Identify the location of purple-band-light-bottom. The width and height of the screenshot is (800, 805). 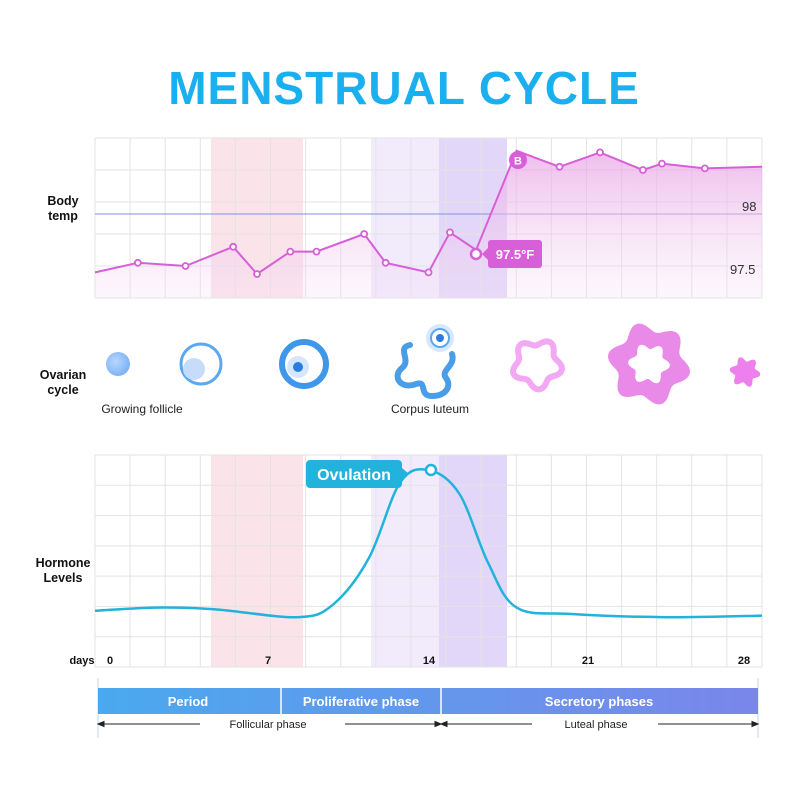
(405, 561).